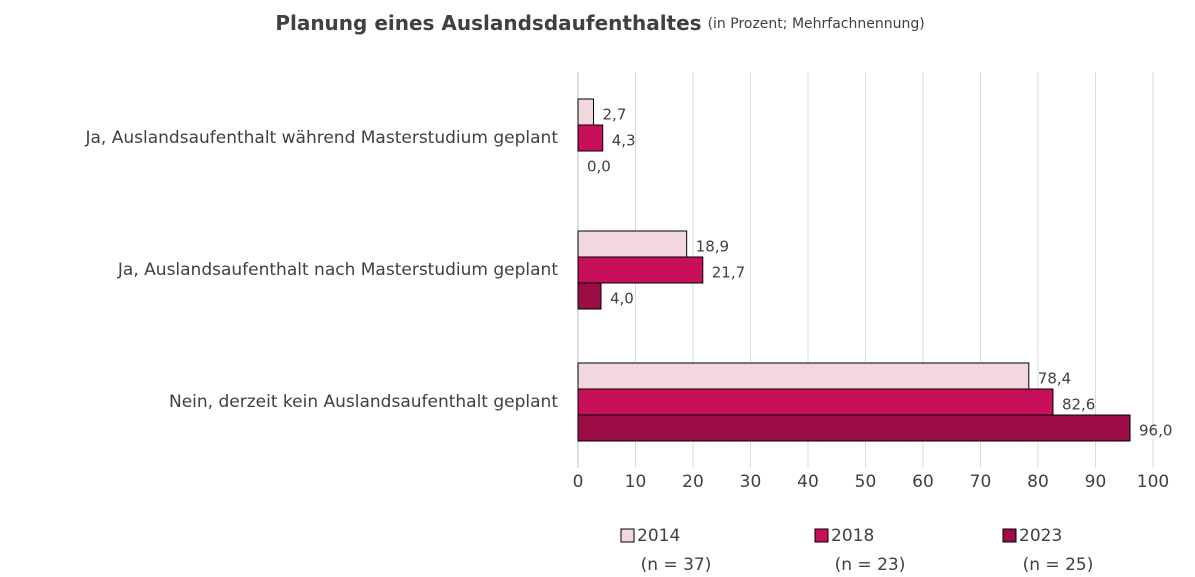 The image size is (1195, 577). I want to click on x-tick-label: 70, so click(981, 482).